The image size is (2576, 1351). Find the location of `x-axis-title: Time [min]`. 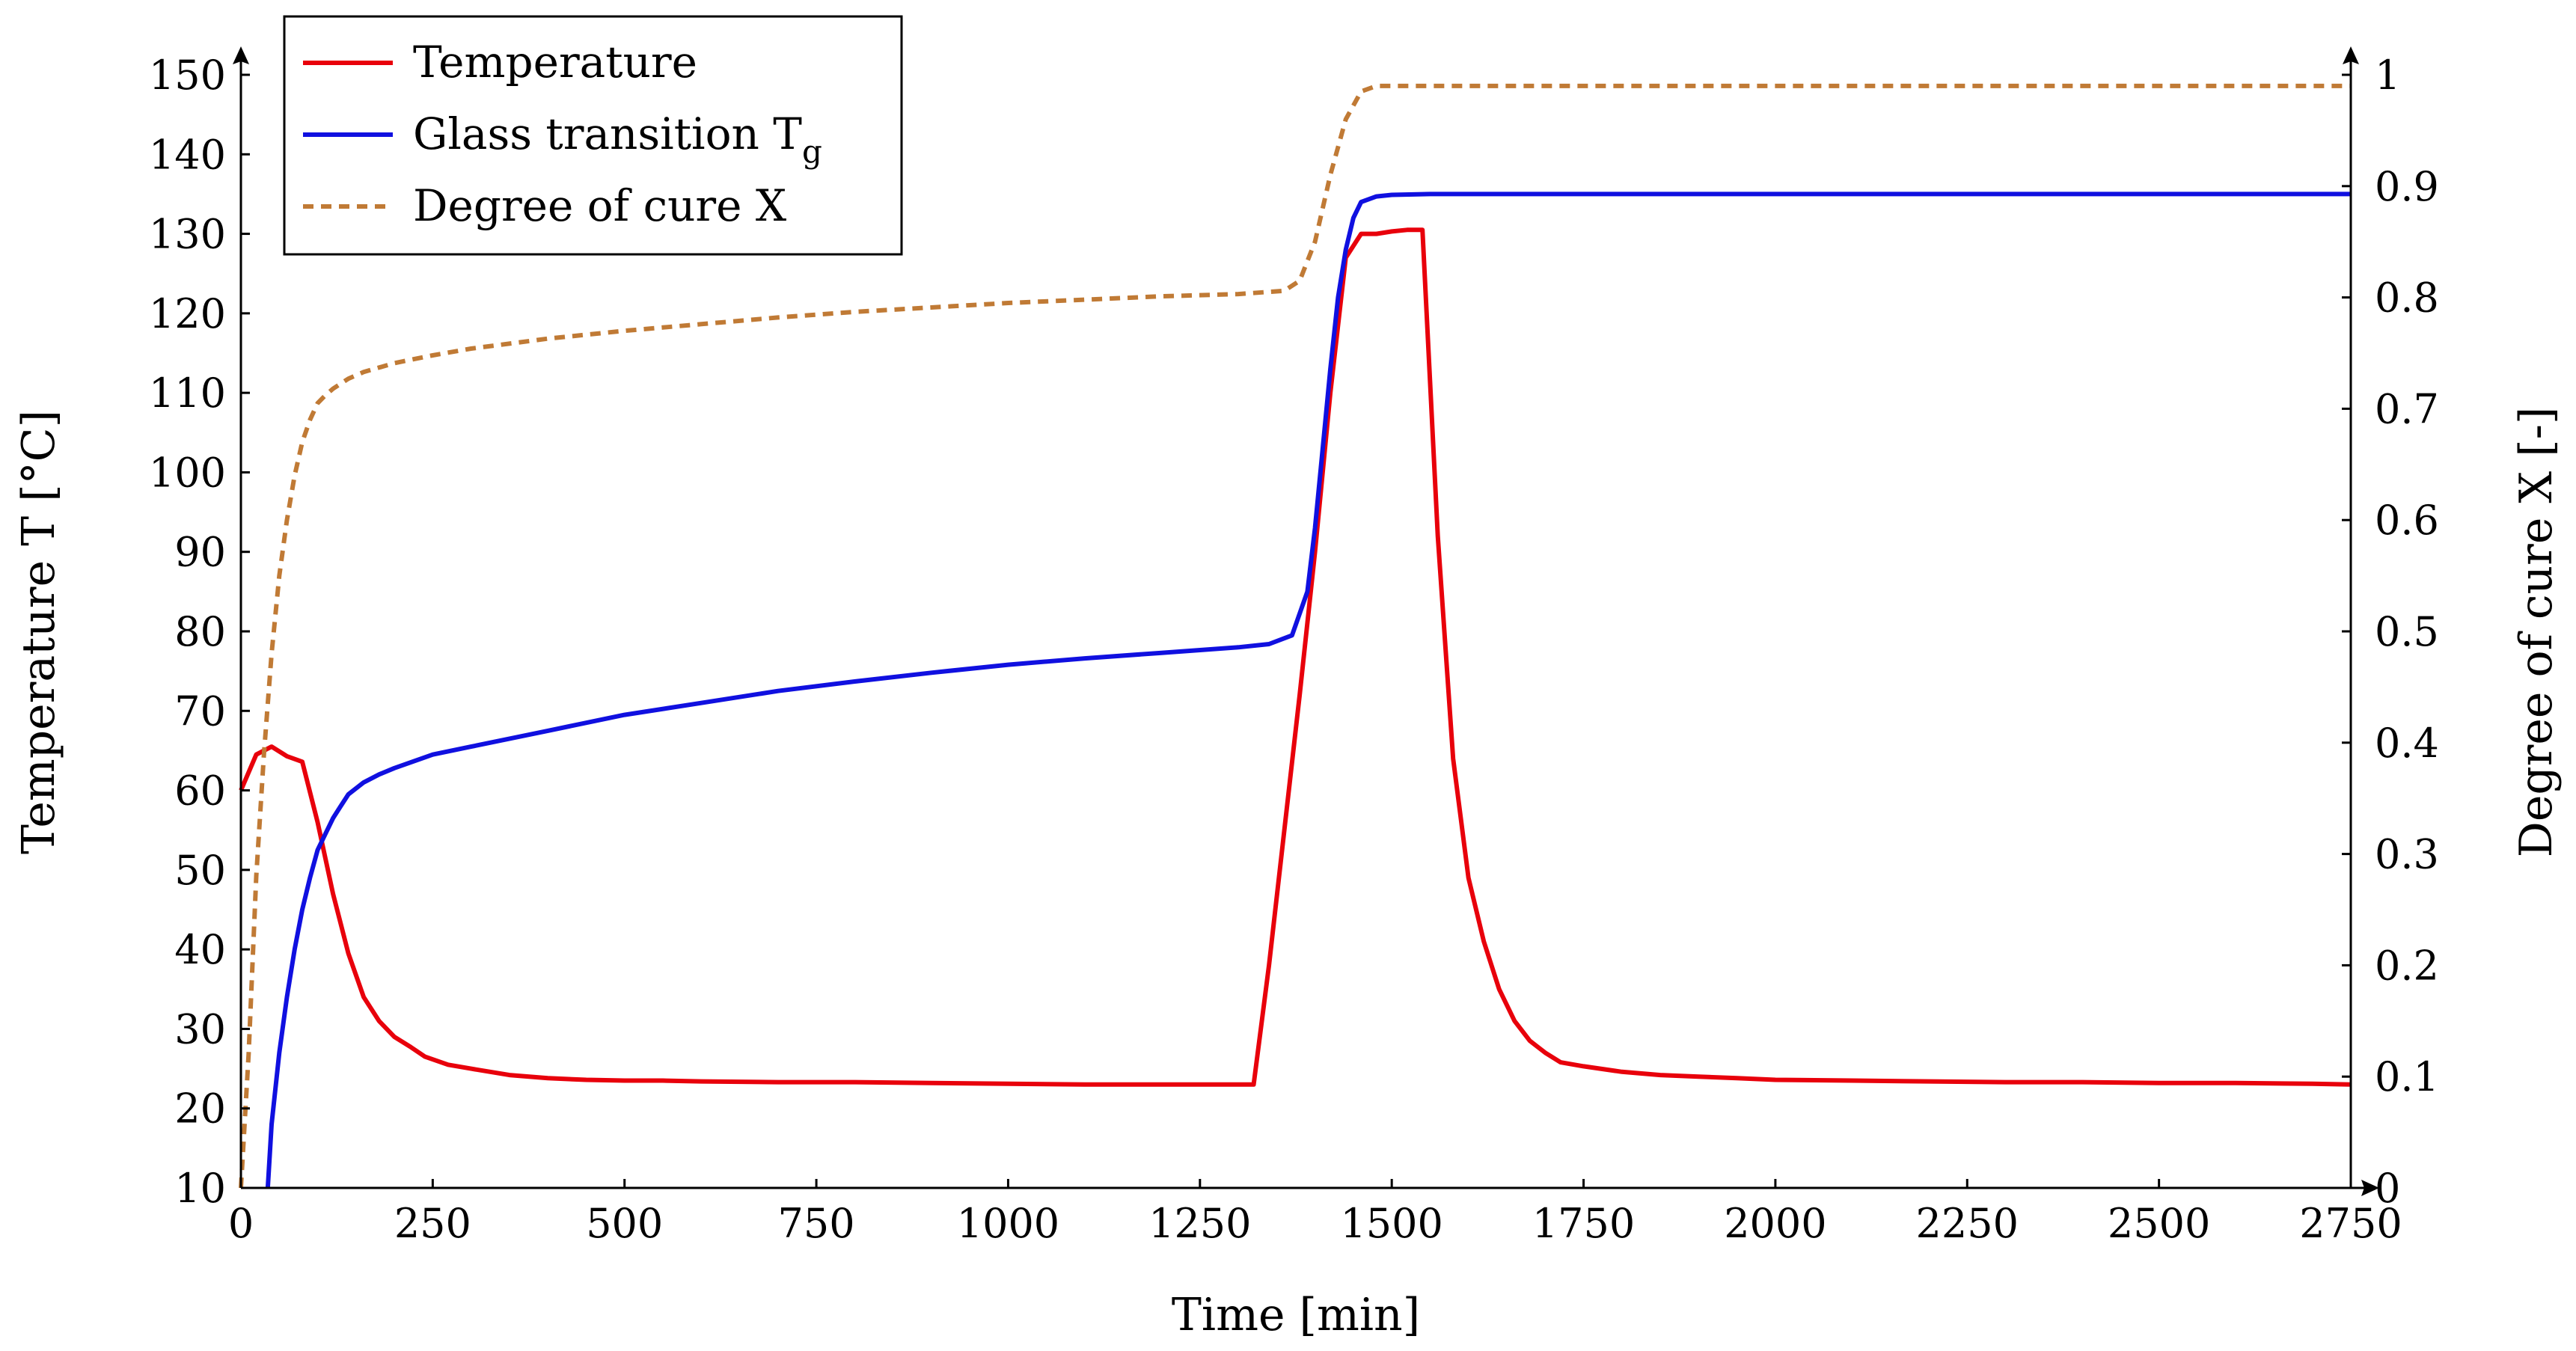

x-axis-title: Time [min] is located at coordinates (1296, 1315).